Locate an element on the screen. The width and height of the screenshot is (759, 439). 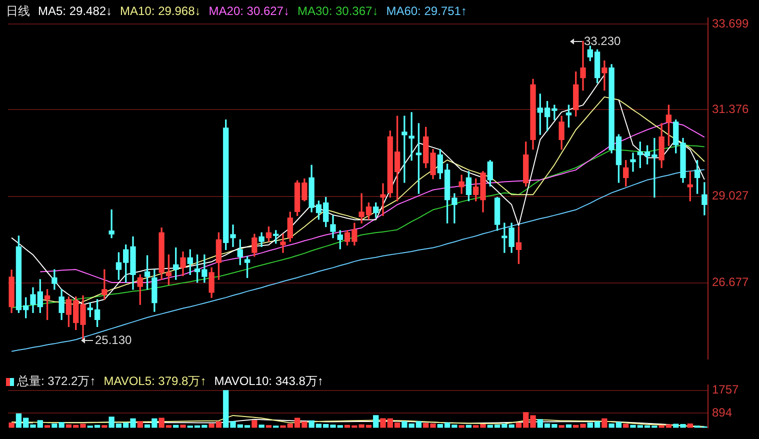
y-tick-label: 1757 is located at coordinates (726, 389).